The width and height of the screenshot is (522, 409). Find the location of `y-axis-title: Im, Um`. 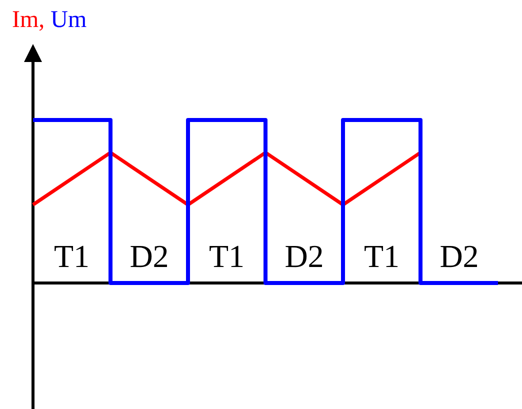

y-axis-title: Im, Um is located at coordinates (50, 20).